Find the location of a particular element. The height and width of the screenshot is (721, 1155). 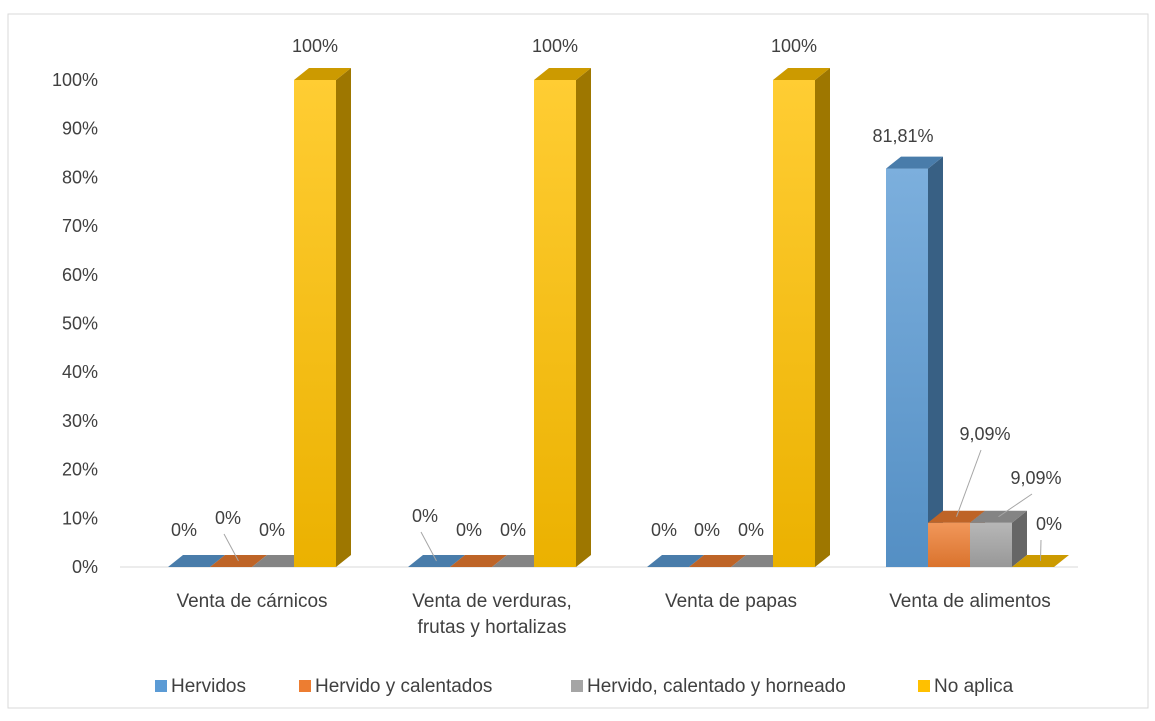

y-tick-label: 20% is located at coordinates (80, 470).